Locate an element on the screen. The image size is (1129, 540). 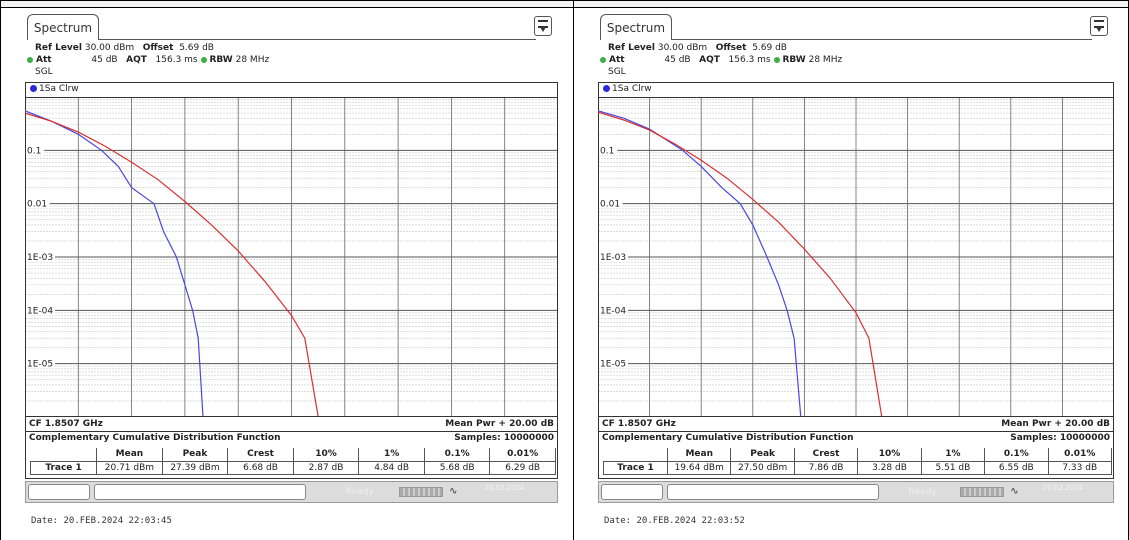
capture-date: Date: 20.FEB.2024 22:03:52 is located at coordinates (674, 521).